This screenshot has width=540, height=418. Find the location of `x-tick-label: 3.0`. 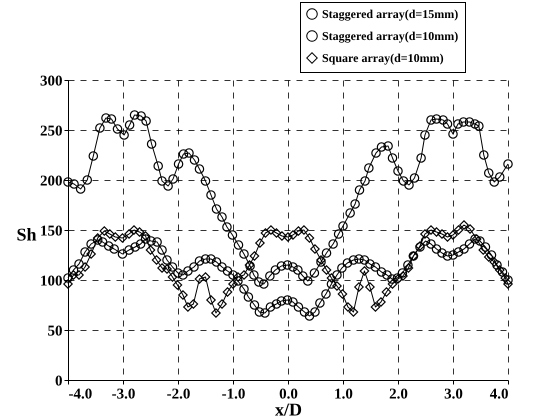

x-tick-label: 3.0 is located at coordinates (453, 394).